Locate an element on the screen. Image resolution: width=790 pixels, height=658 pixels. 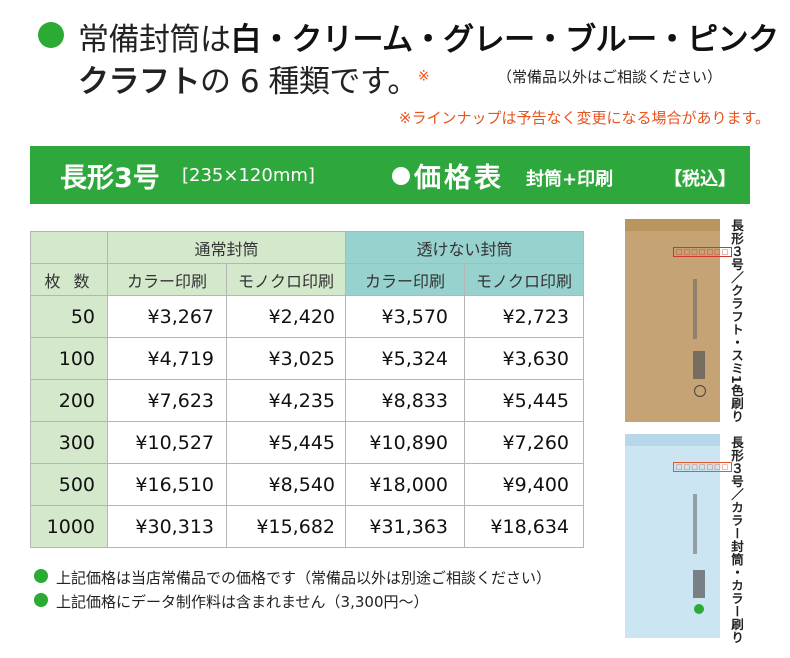
banner-title: 長形3号 is located at coordinates (110, 178).